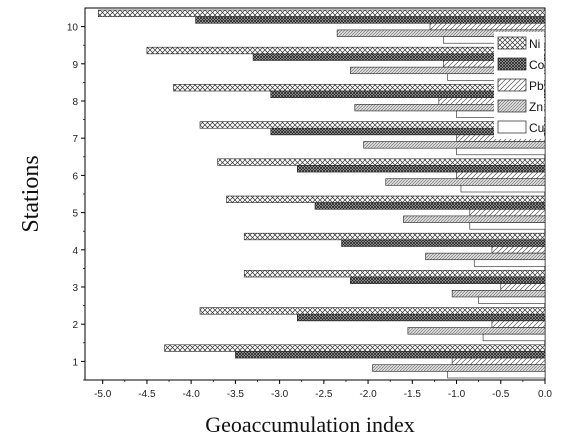  I want to click on y-tick-label: 2, so click(75, 325).